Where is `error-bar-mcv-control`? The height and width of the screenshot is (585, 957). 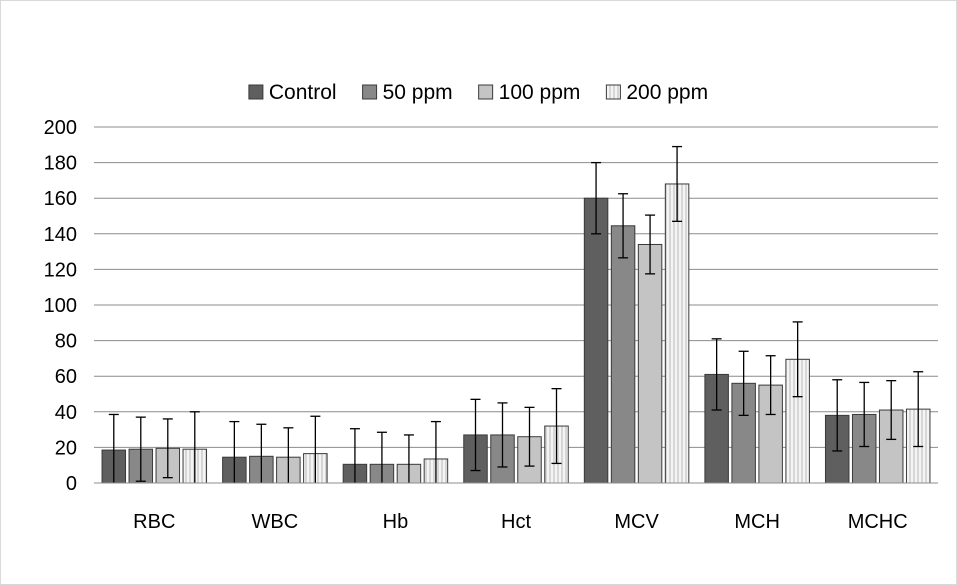
error-bar-mcv-control is located at coordinates (596, 198).